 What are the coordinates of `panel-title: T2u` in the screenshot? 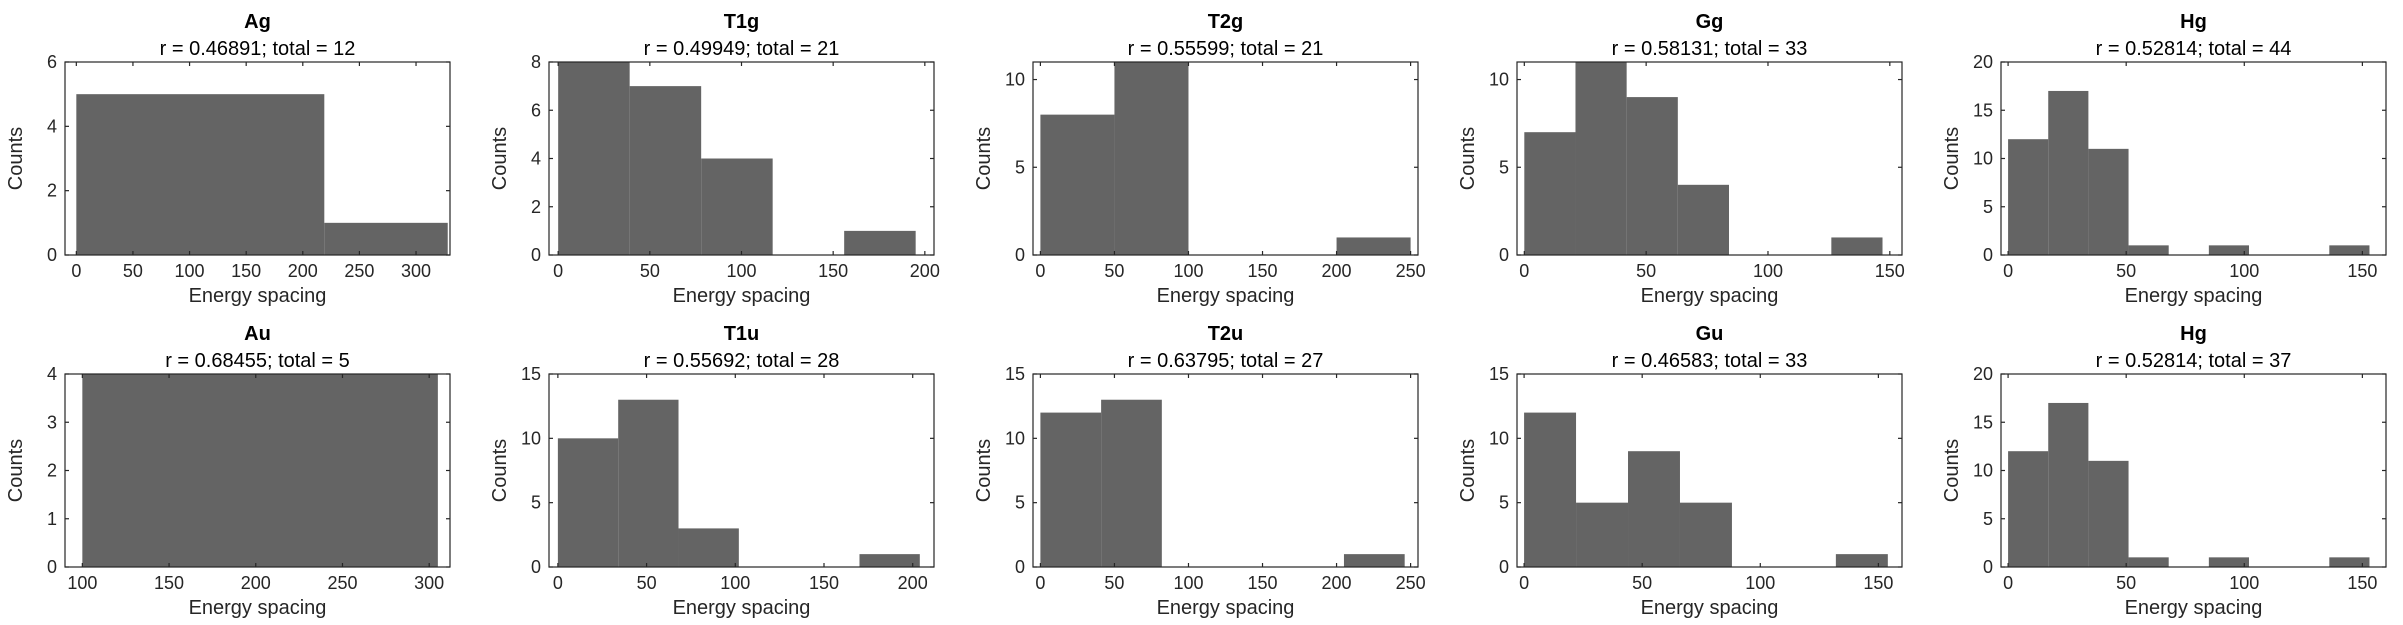 It's located at (1226, 334).